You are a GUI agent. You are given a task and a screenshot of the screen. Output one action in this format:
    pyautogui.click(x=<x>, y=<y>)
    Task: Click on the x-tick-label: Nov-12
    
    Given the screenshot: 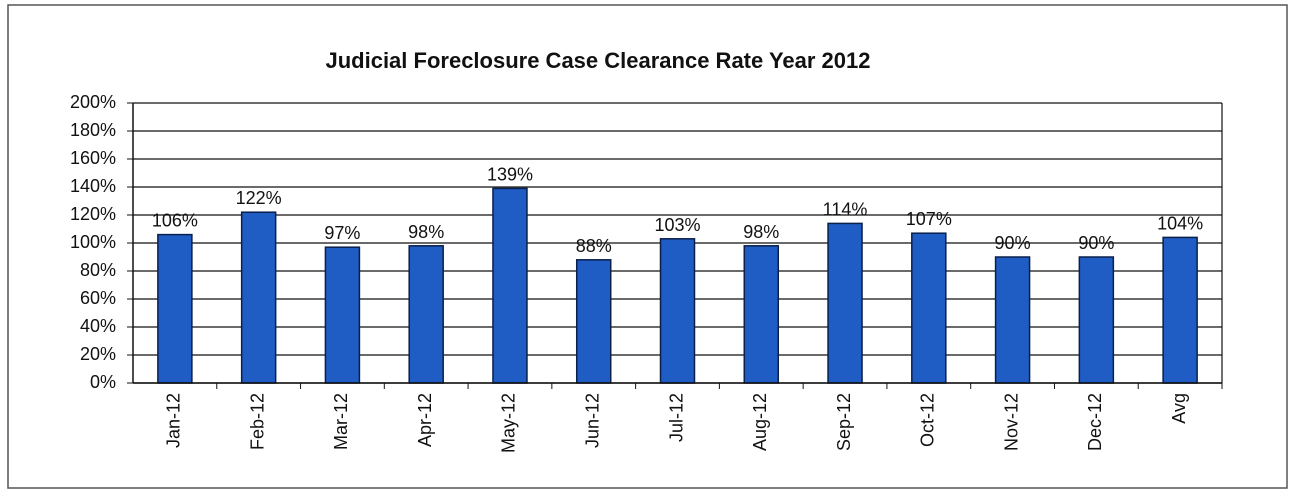 What is the action you would take?
    pyautogui.click(x=1011, y=422)
    